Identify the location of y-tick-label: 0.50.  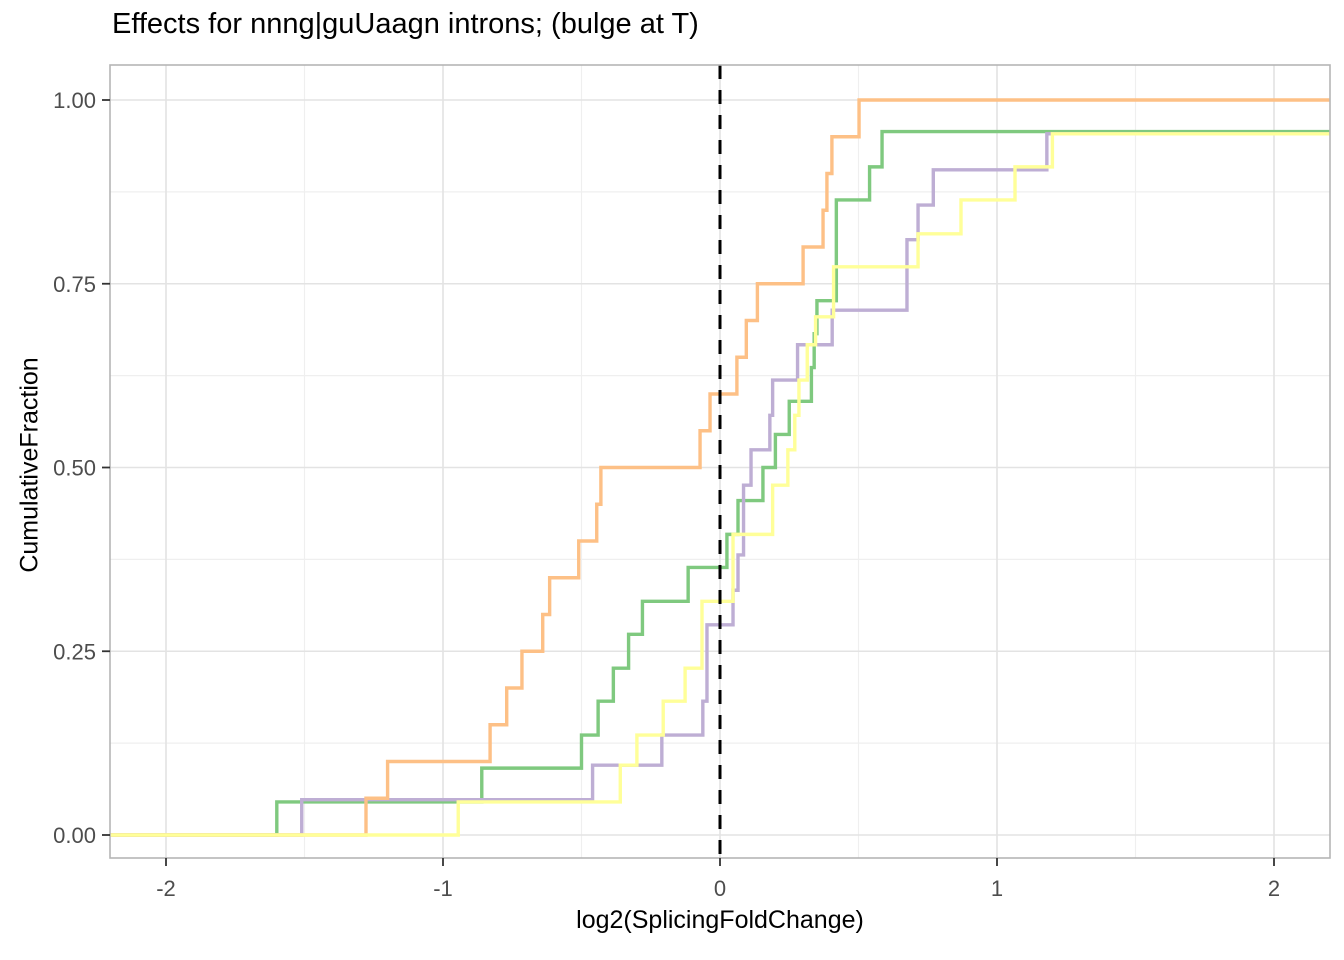
(74, 468).